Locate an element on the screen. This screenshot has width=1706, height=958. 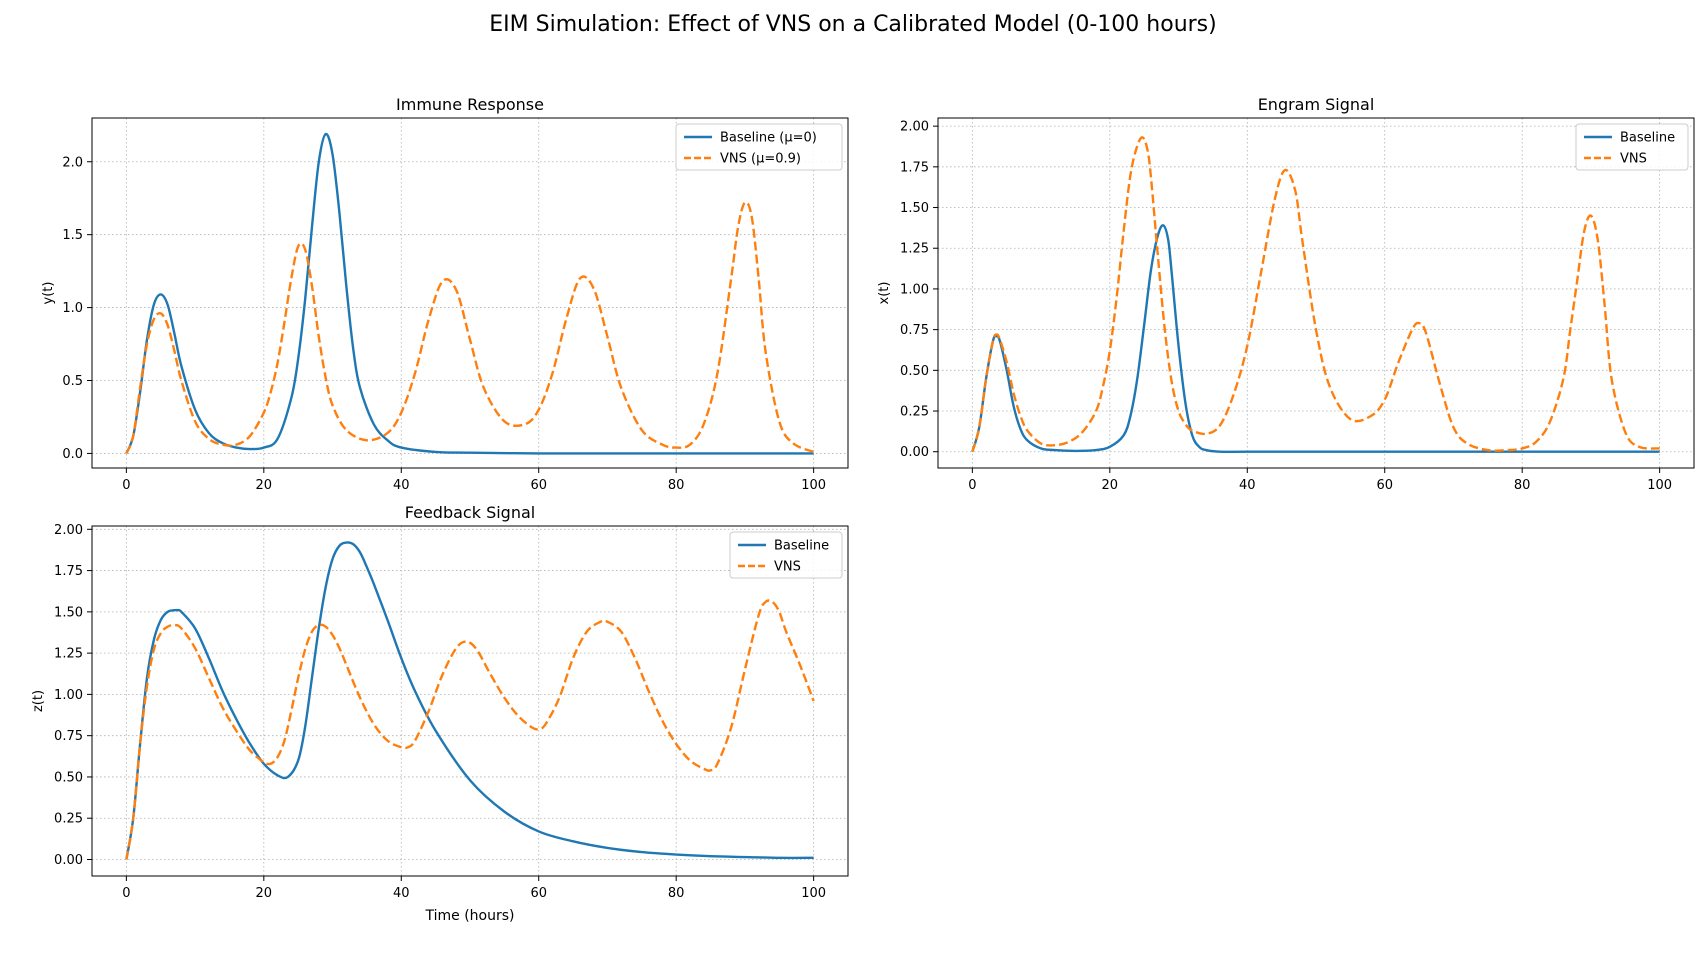
chart-title: Feedback Signal is located at coordinates (470, 512).